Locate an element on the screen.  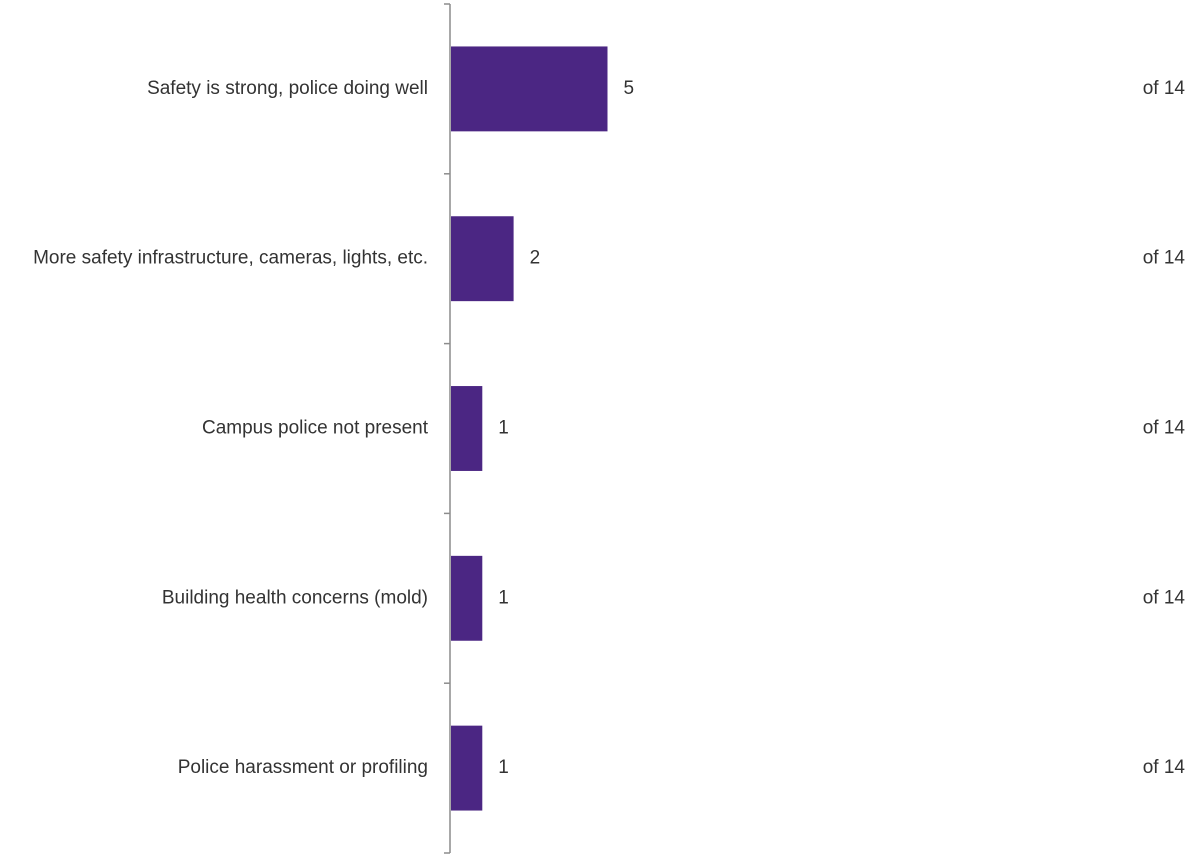
total-labels: of 14 of 14 of 14 of 14 of 14 is located at coordinates (1164, 428).